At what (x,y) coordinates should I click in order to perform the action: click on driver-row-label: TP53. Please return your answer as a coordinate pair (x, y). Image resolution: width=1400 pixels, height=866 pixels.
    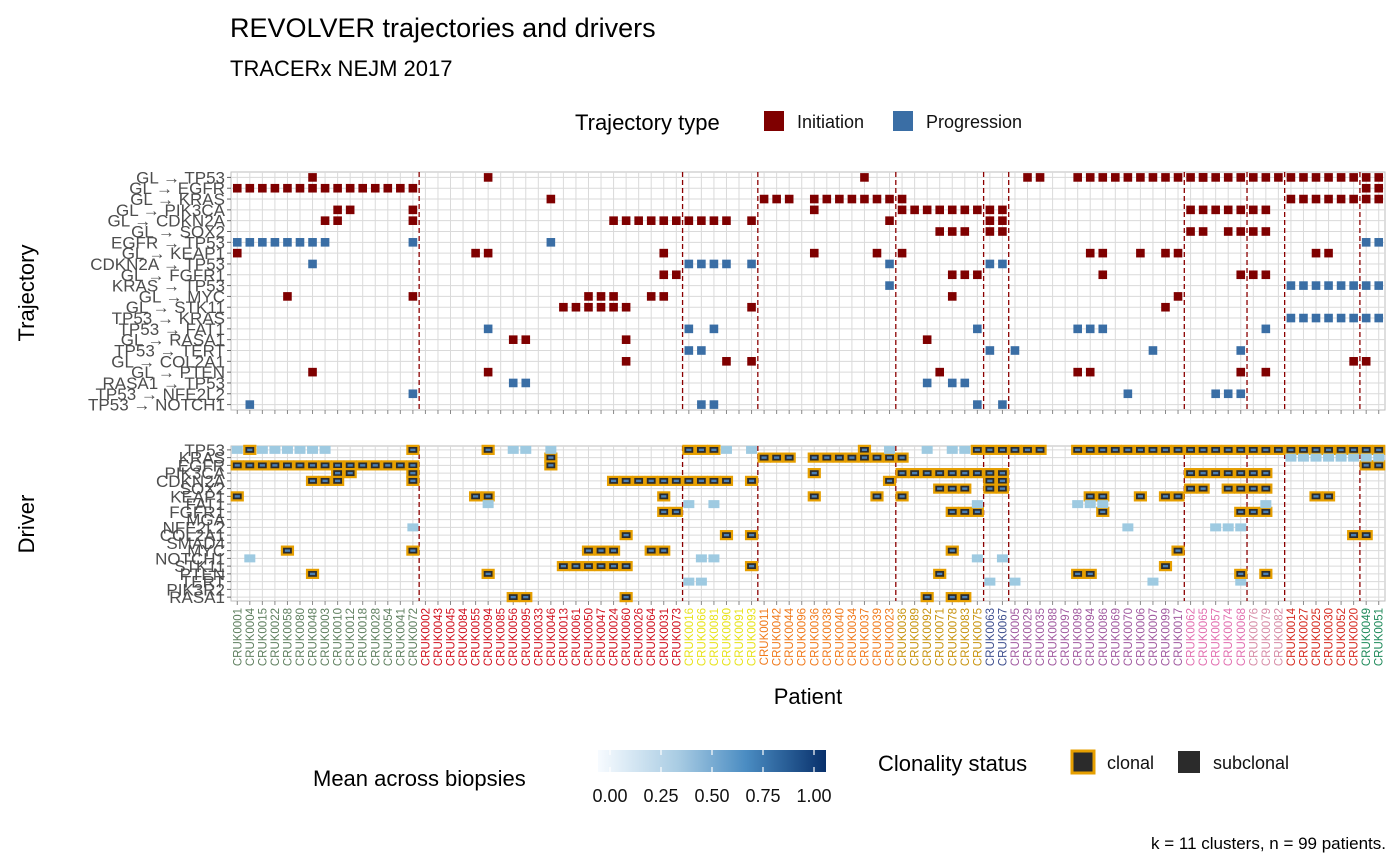
    Looking at the image, I should click on (204, 450).